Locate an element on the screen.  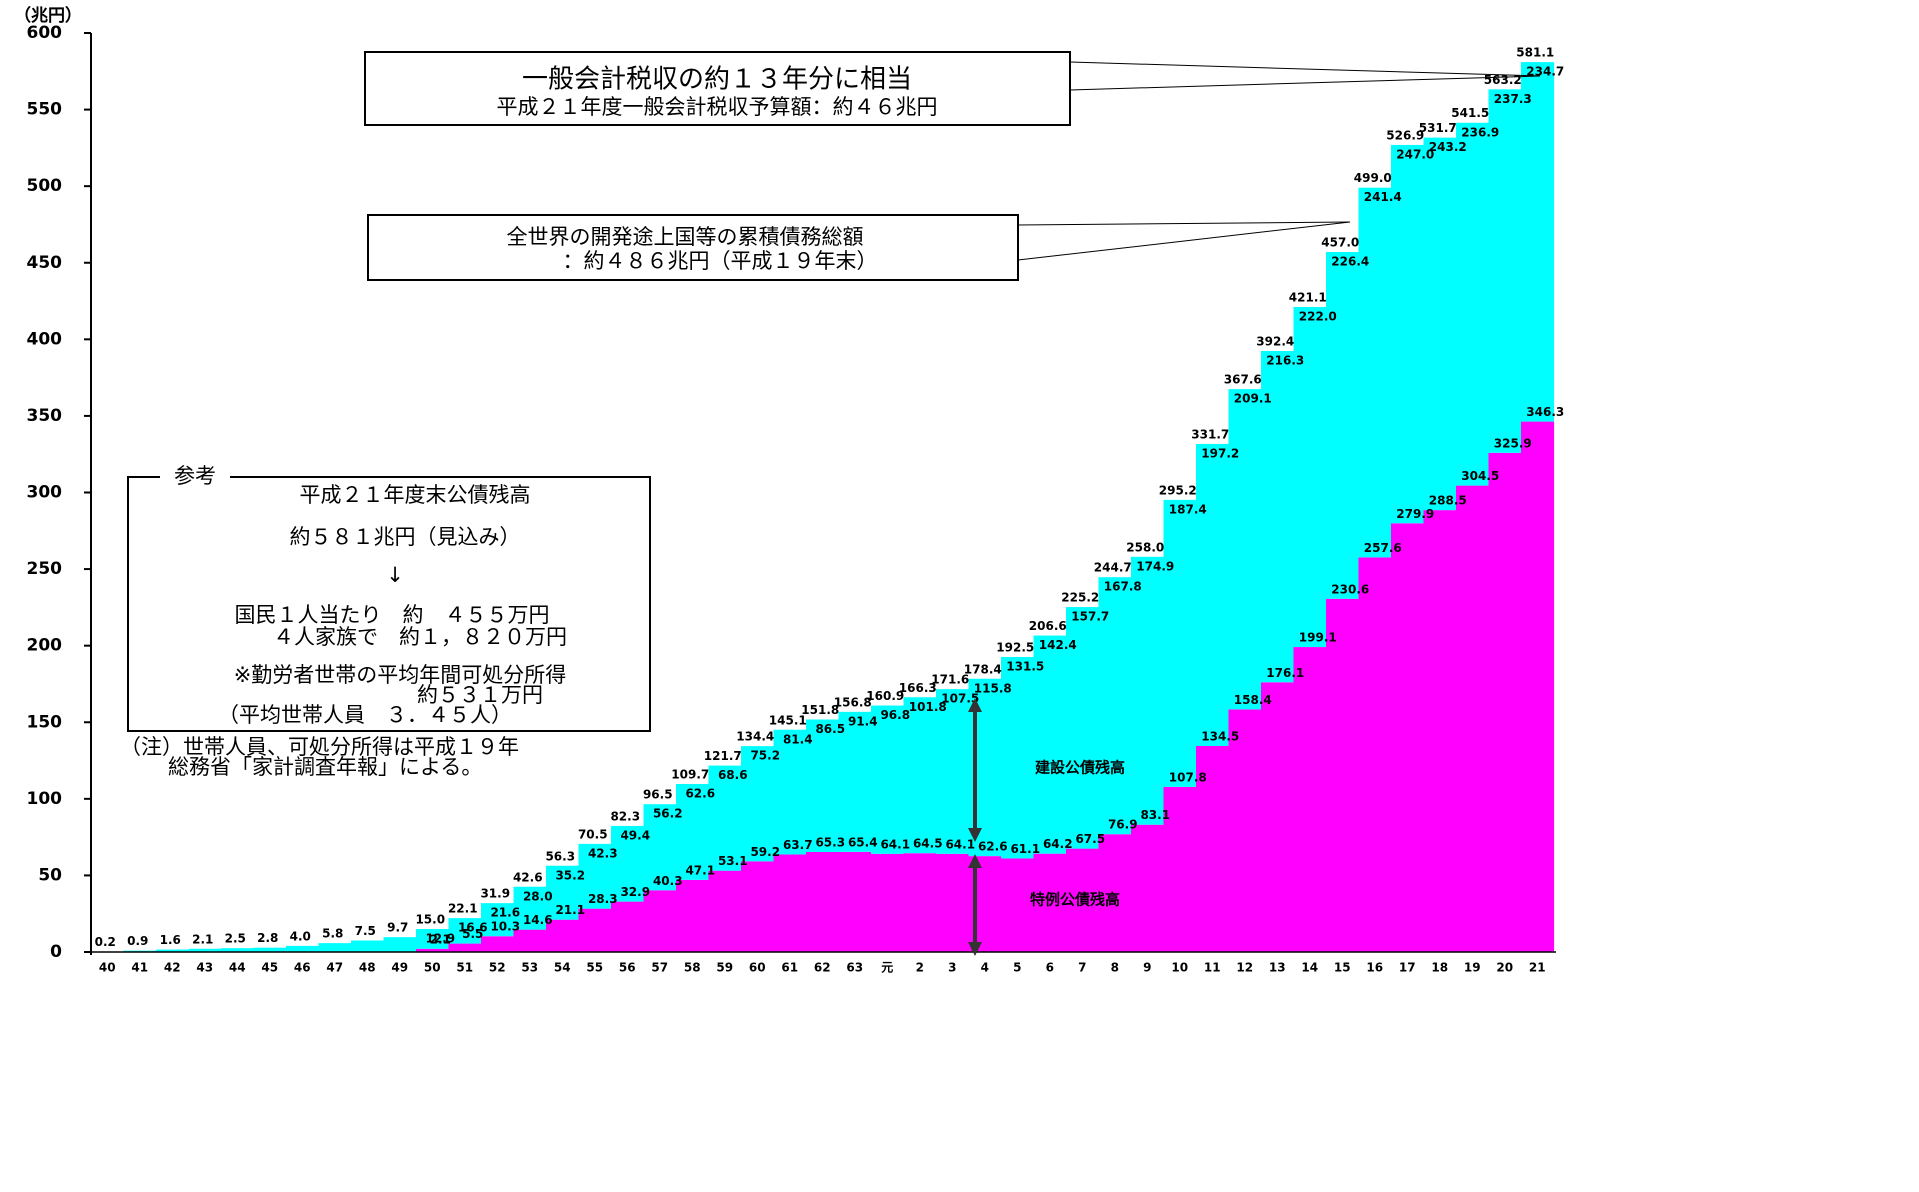
value-label: 56.2 is located at coordinates (668, 814).